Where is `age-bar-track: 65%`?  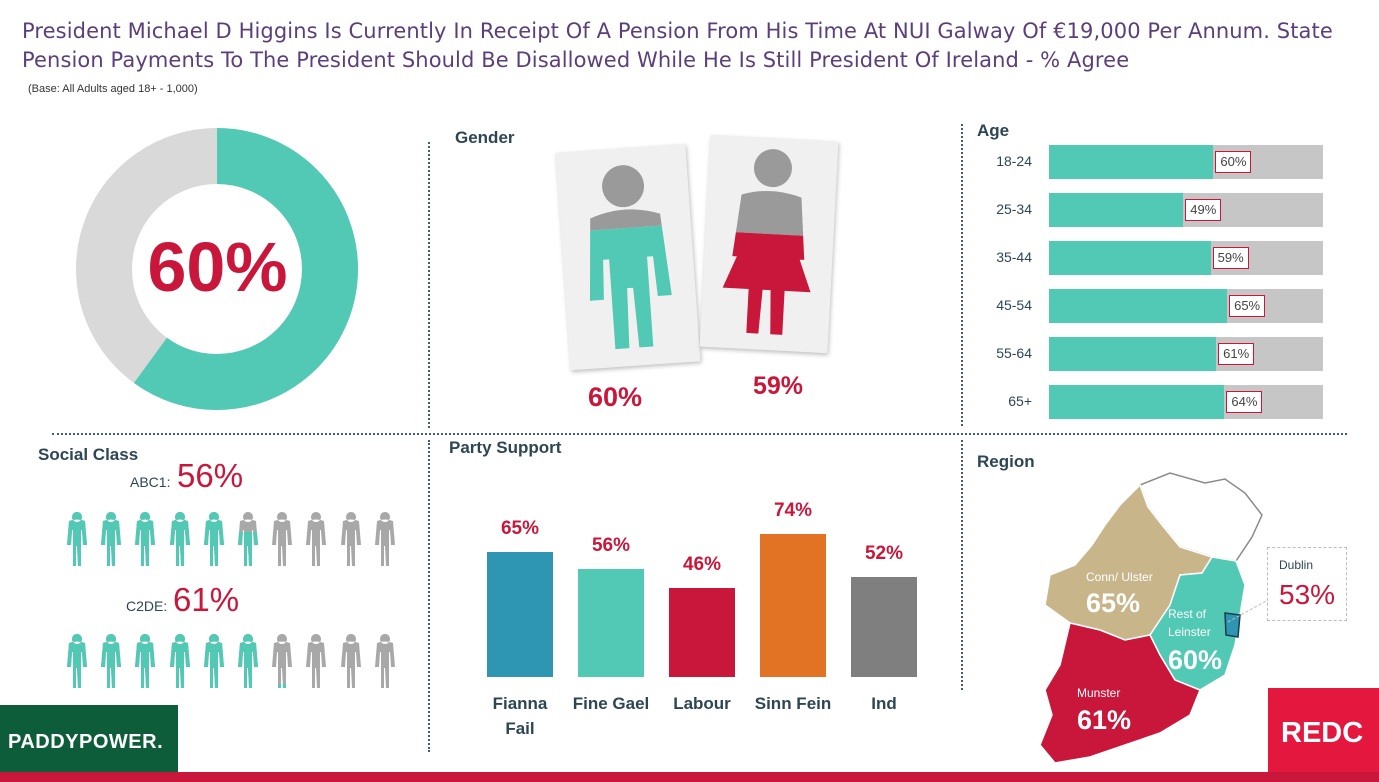 age-bar-track: 65% is located at coordinates (1186, 306).